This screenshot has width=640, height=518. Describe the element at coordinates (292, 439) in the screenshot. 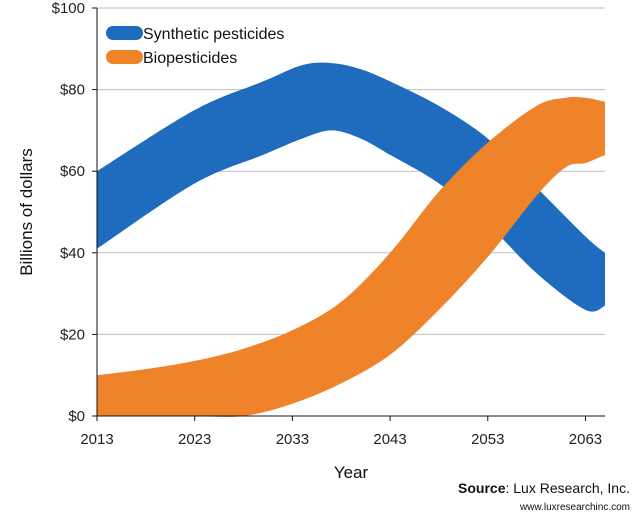

I see `x-tick-label: 2033` at that location.